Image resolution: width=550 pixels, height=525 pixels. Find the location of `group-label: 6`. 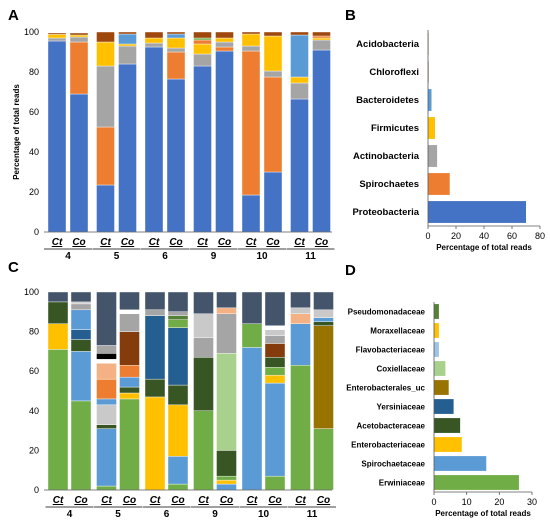

group-label: 6 is located at coordinates (167, 514).